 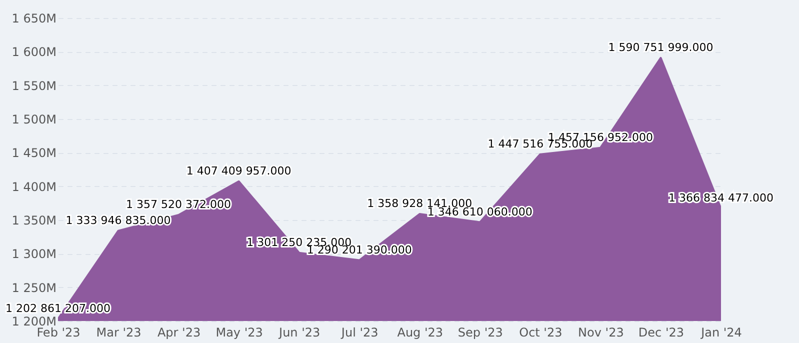 I want to click on x-tick-label: Aug '23, so click(x=420, y=333).